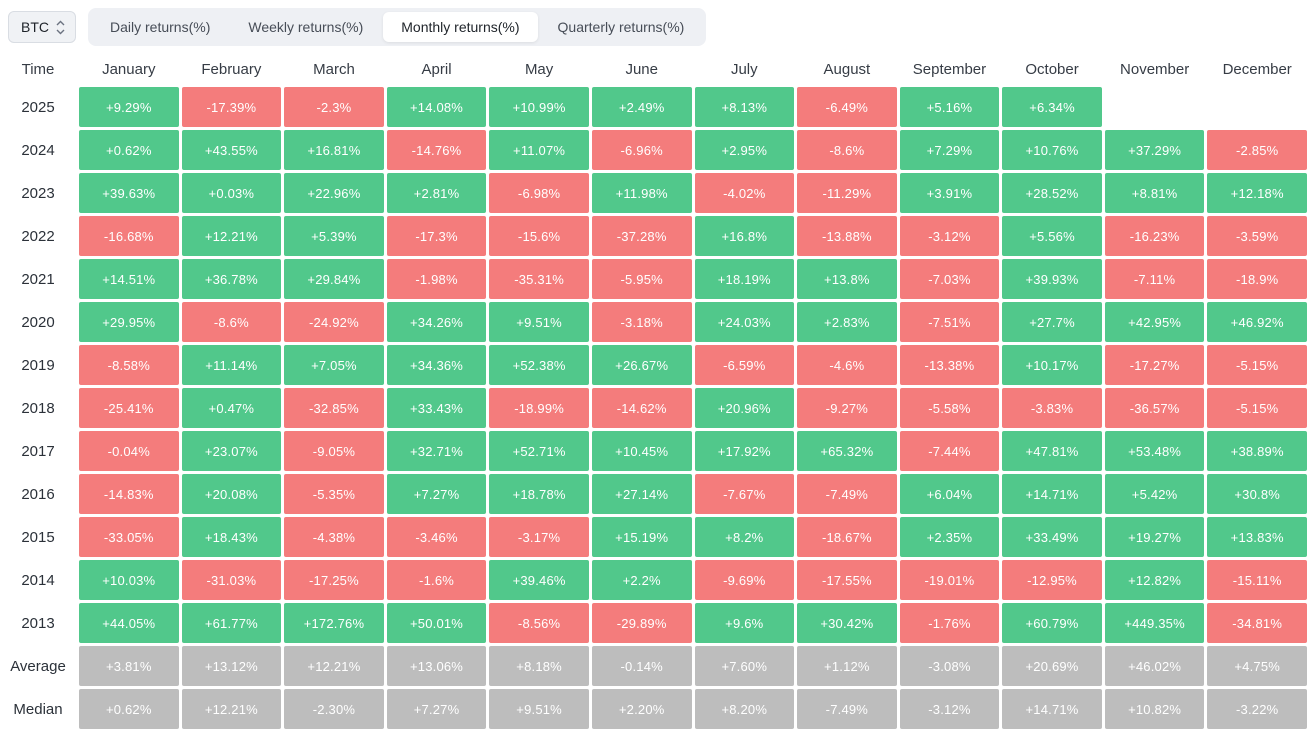 The image size is (1310, 738). Describe the element at coordinates (1257, 709) in the screenshot. I see `return-cell: -3.22%` at that location.